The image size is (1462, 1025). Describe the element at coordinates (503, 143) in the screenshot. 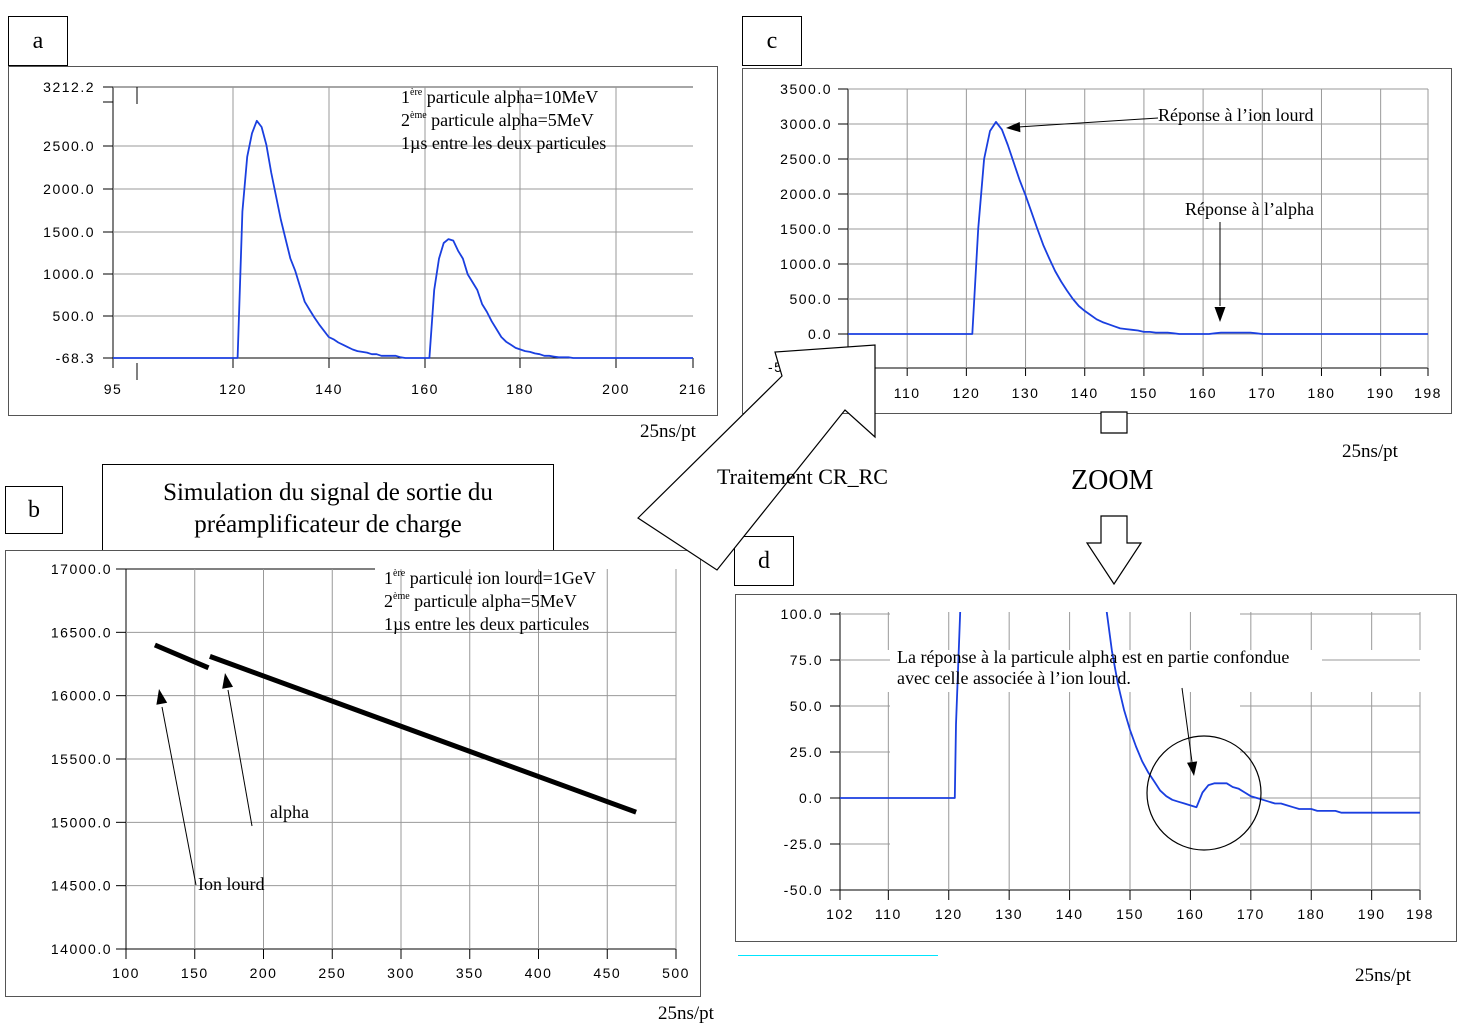

I see `chart-a-annotation-line-3: 1µs entre les deux particules` at that location.